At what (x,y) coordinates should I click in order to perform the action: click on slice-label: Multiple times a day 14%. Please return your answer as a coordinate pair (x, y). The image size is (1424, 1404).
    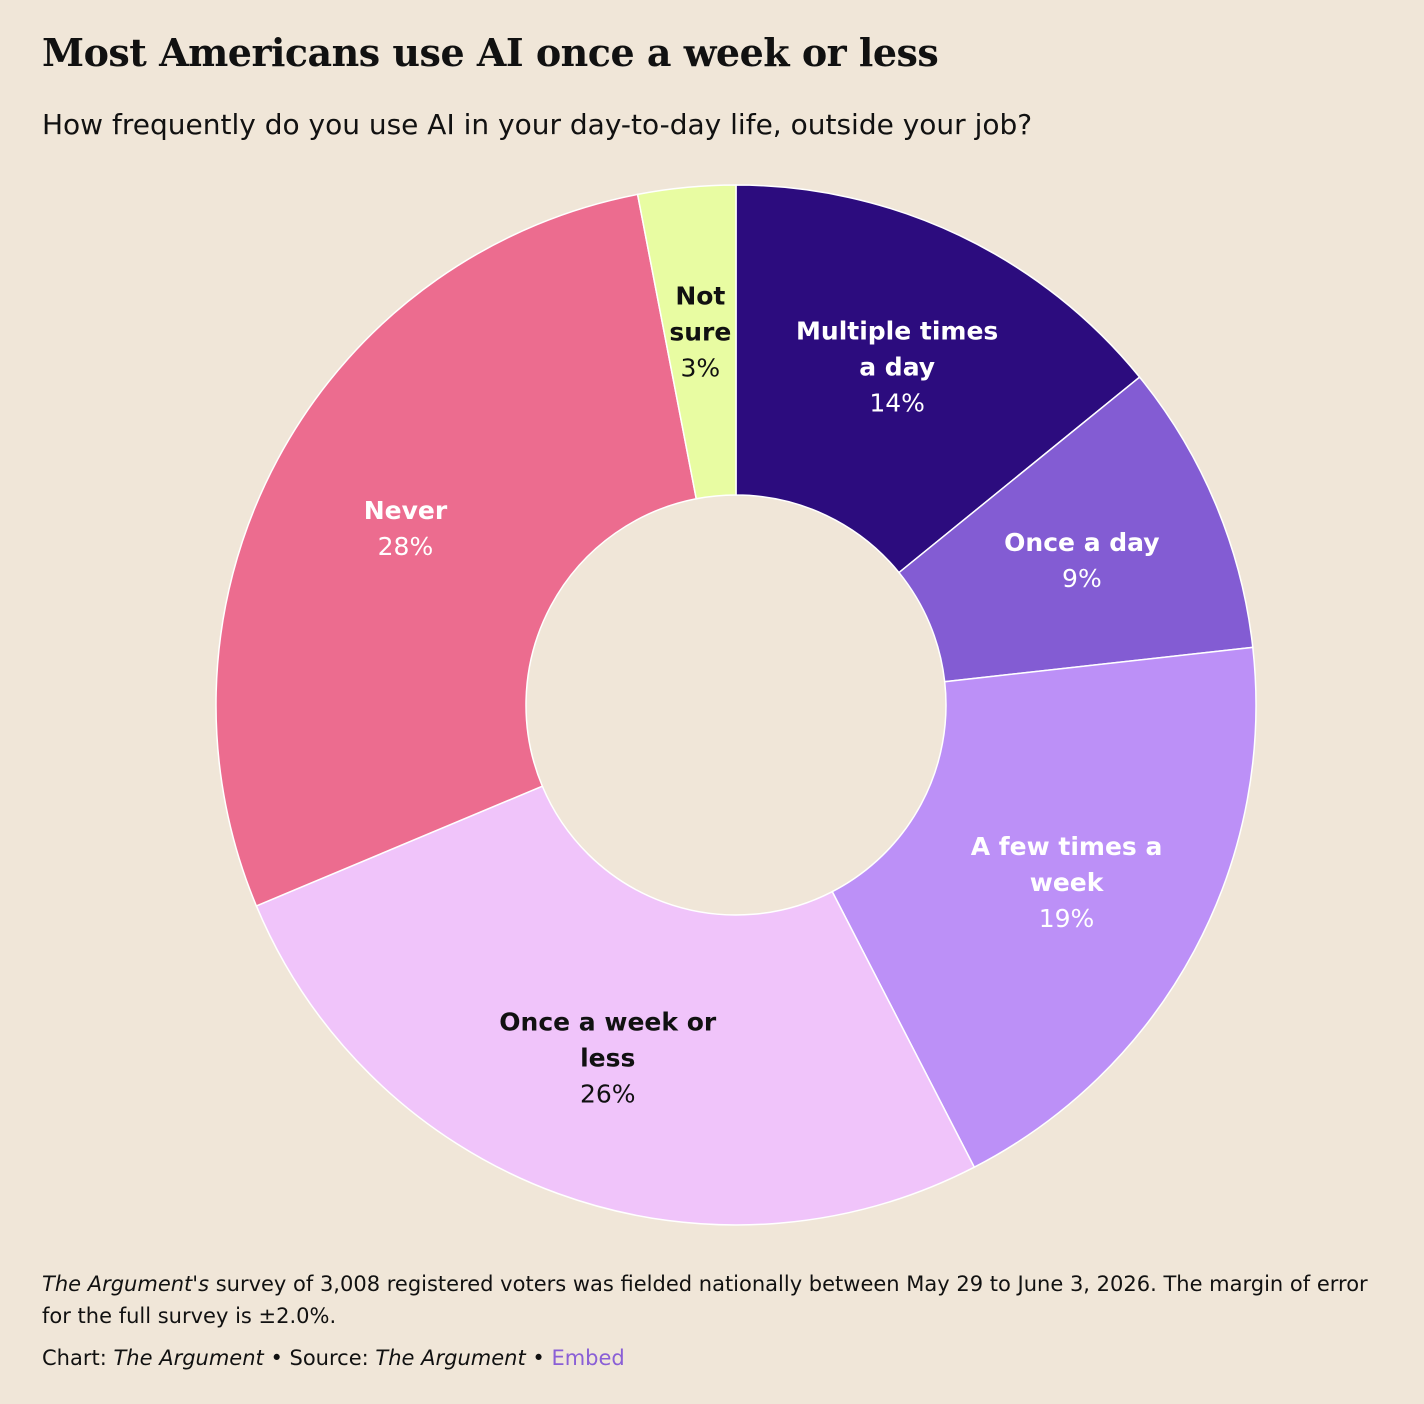
    Looking at the image, I should click on (897, 366).